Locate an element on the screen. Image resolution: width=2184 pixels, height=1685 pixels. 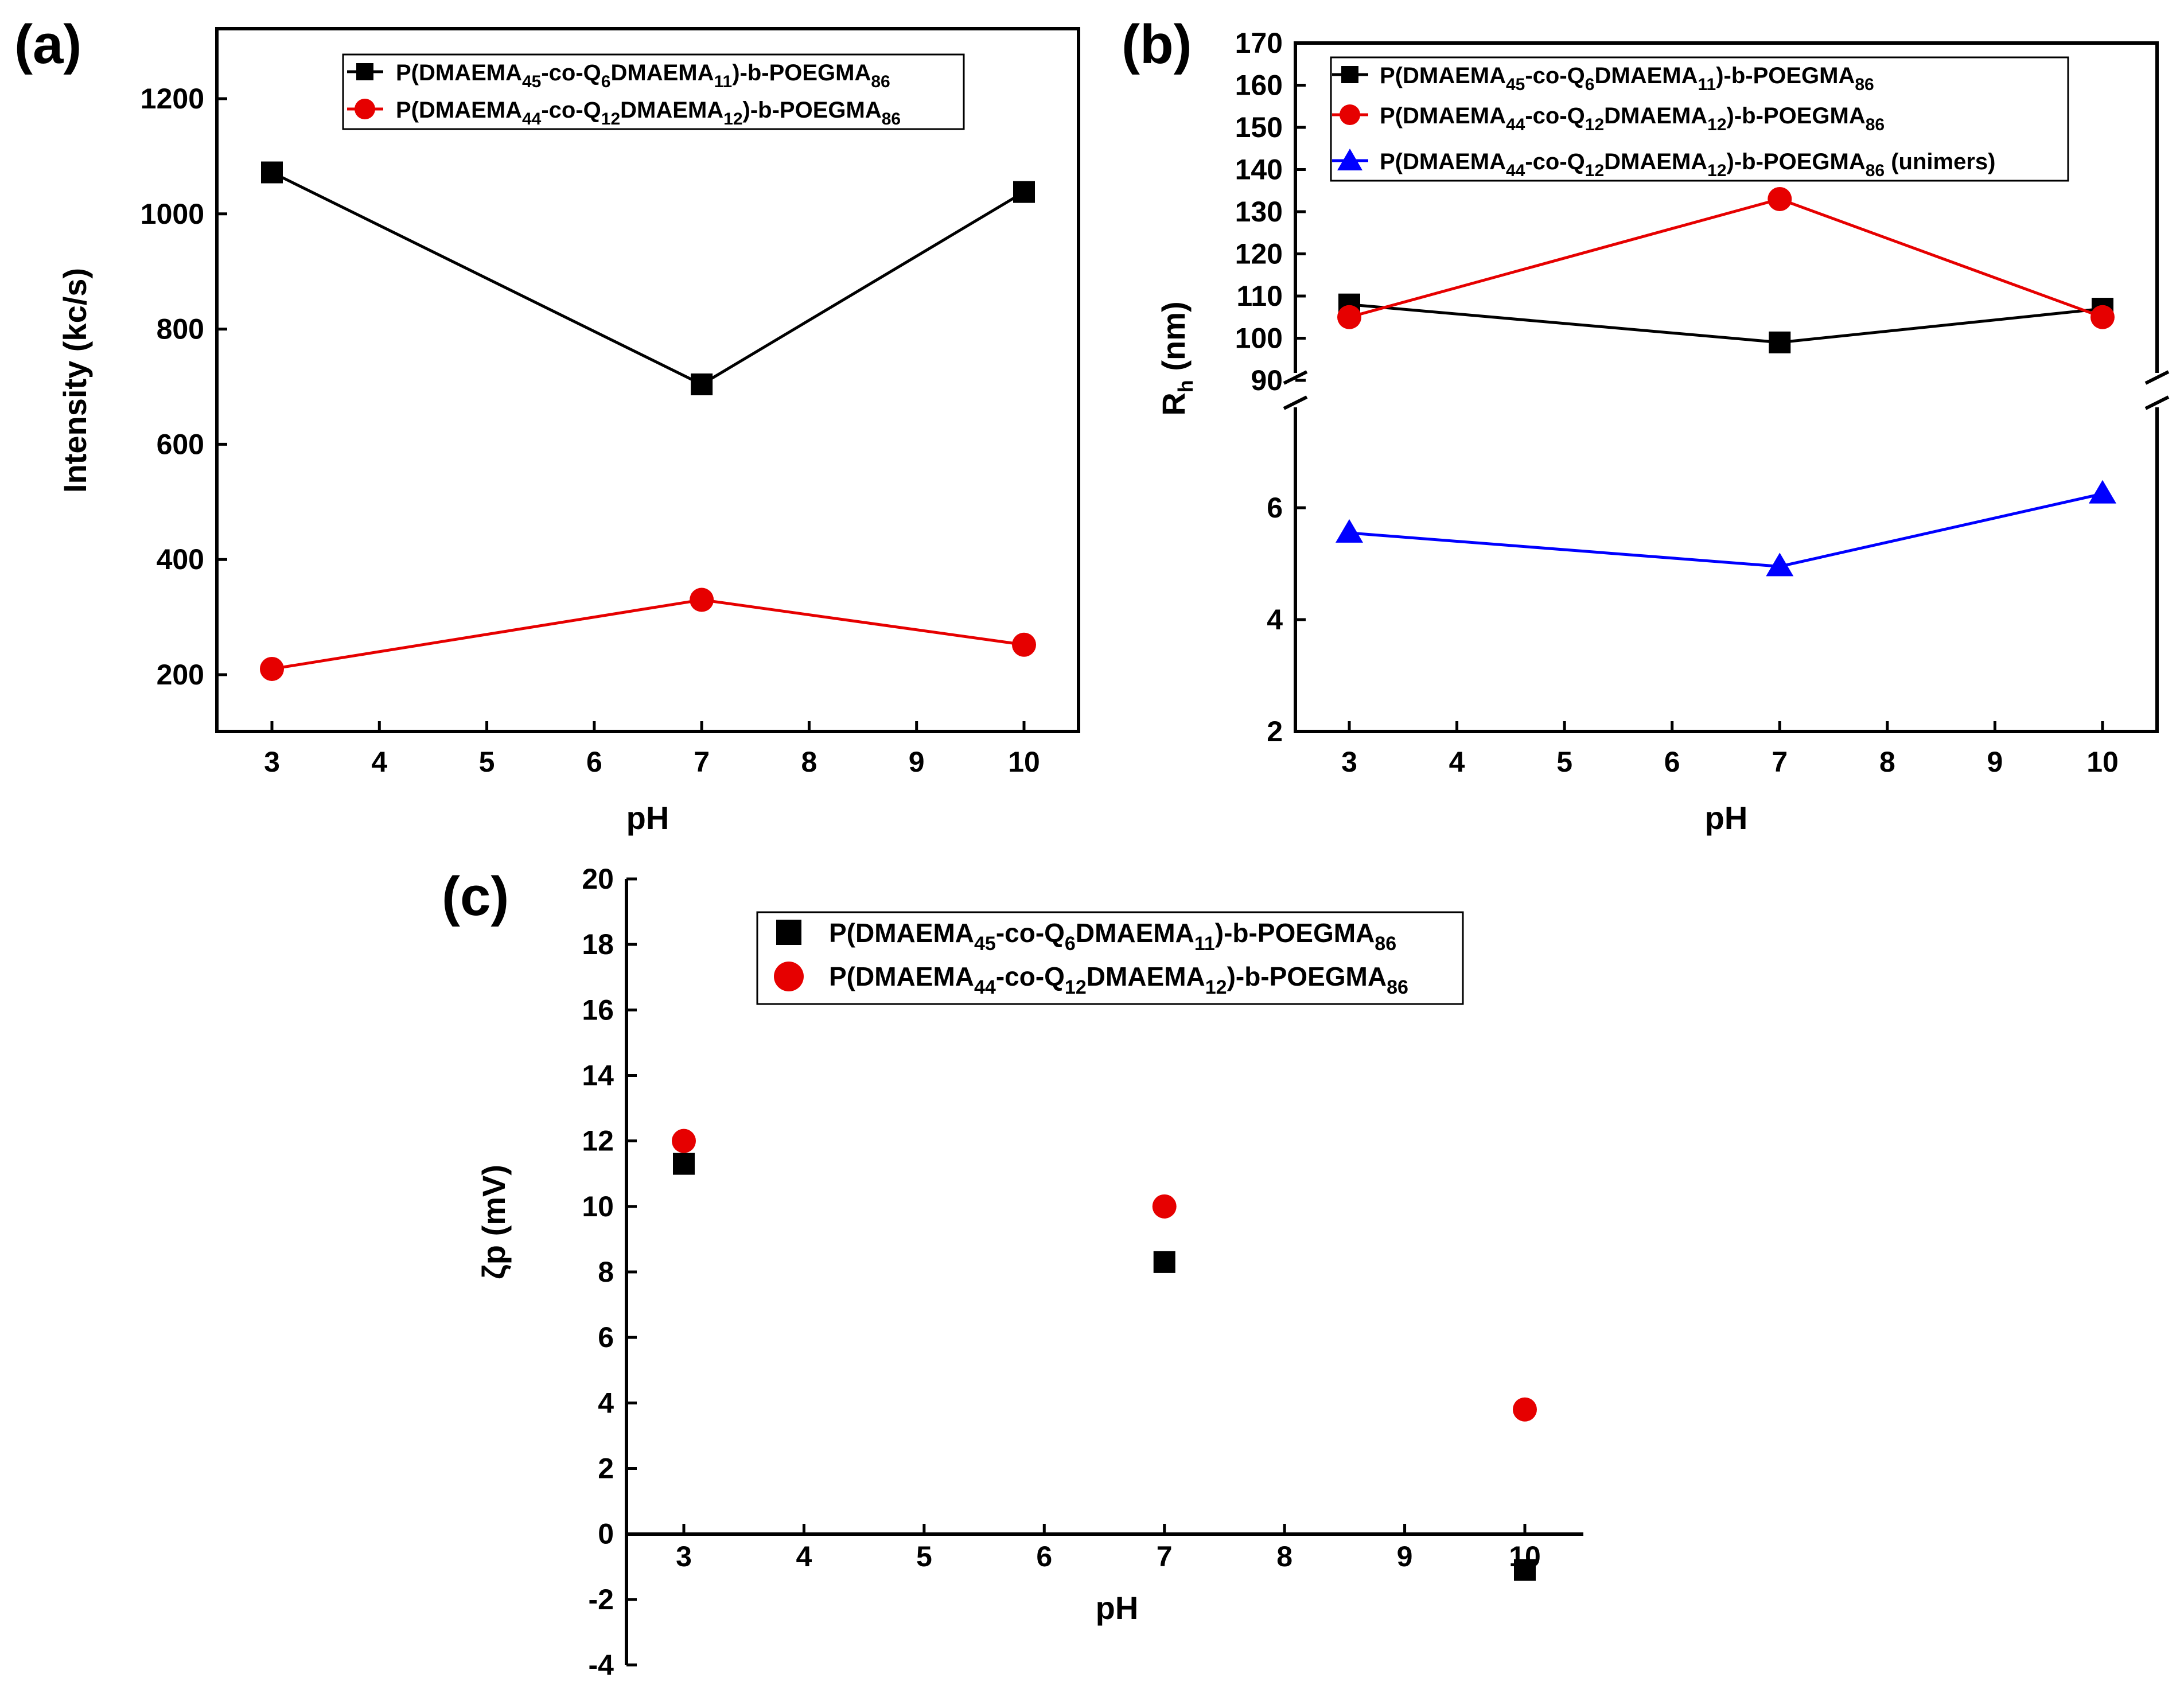
panel-a-series-2-point-ph7 is located at coordinates (702, 599).